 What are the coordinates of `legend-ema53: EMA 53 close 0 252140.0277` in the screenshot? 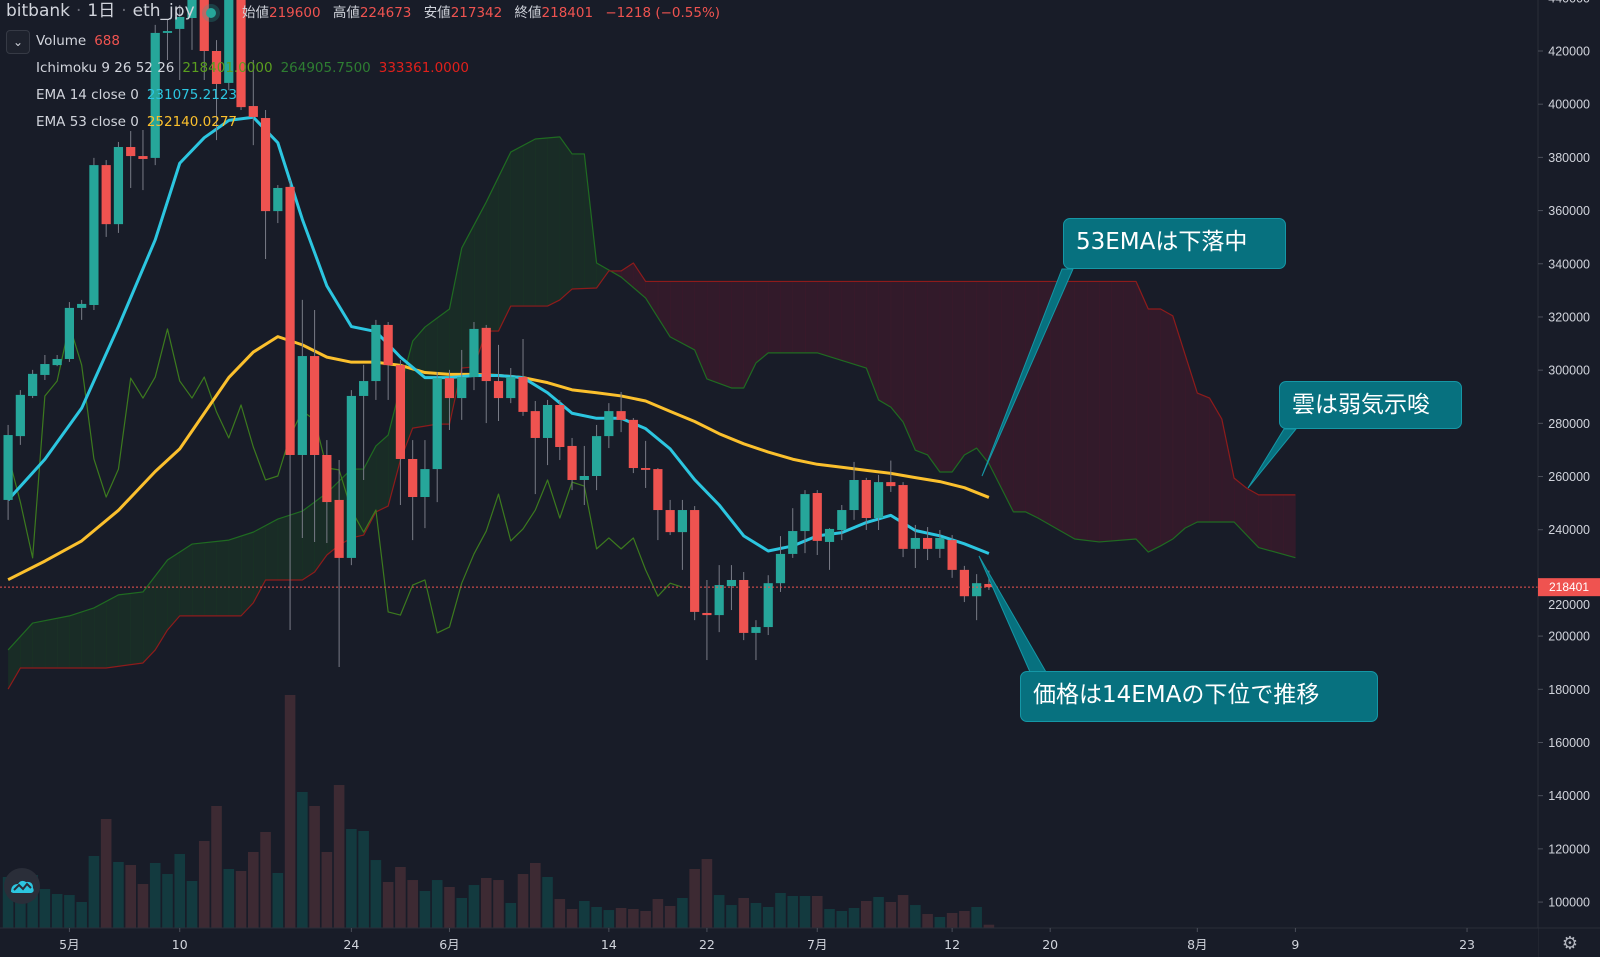 It's located at (136, 122).